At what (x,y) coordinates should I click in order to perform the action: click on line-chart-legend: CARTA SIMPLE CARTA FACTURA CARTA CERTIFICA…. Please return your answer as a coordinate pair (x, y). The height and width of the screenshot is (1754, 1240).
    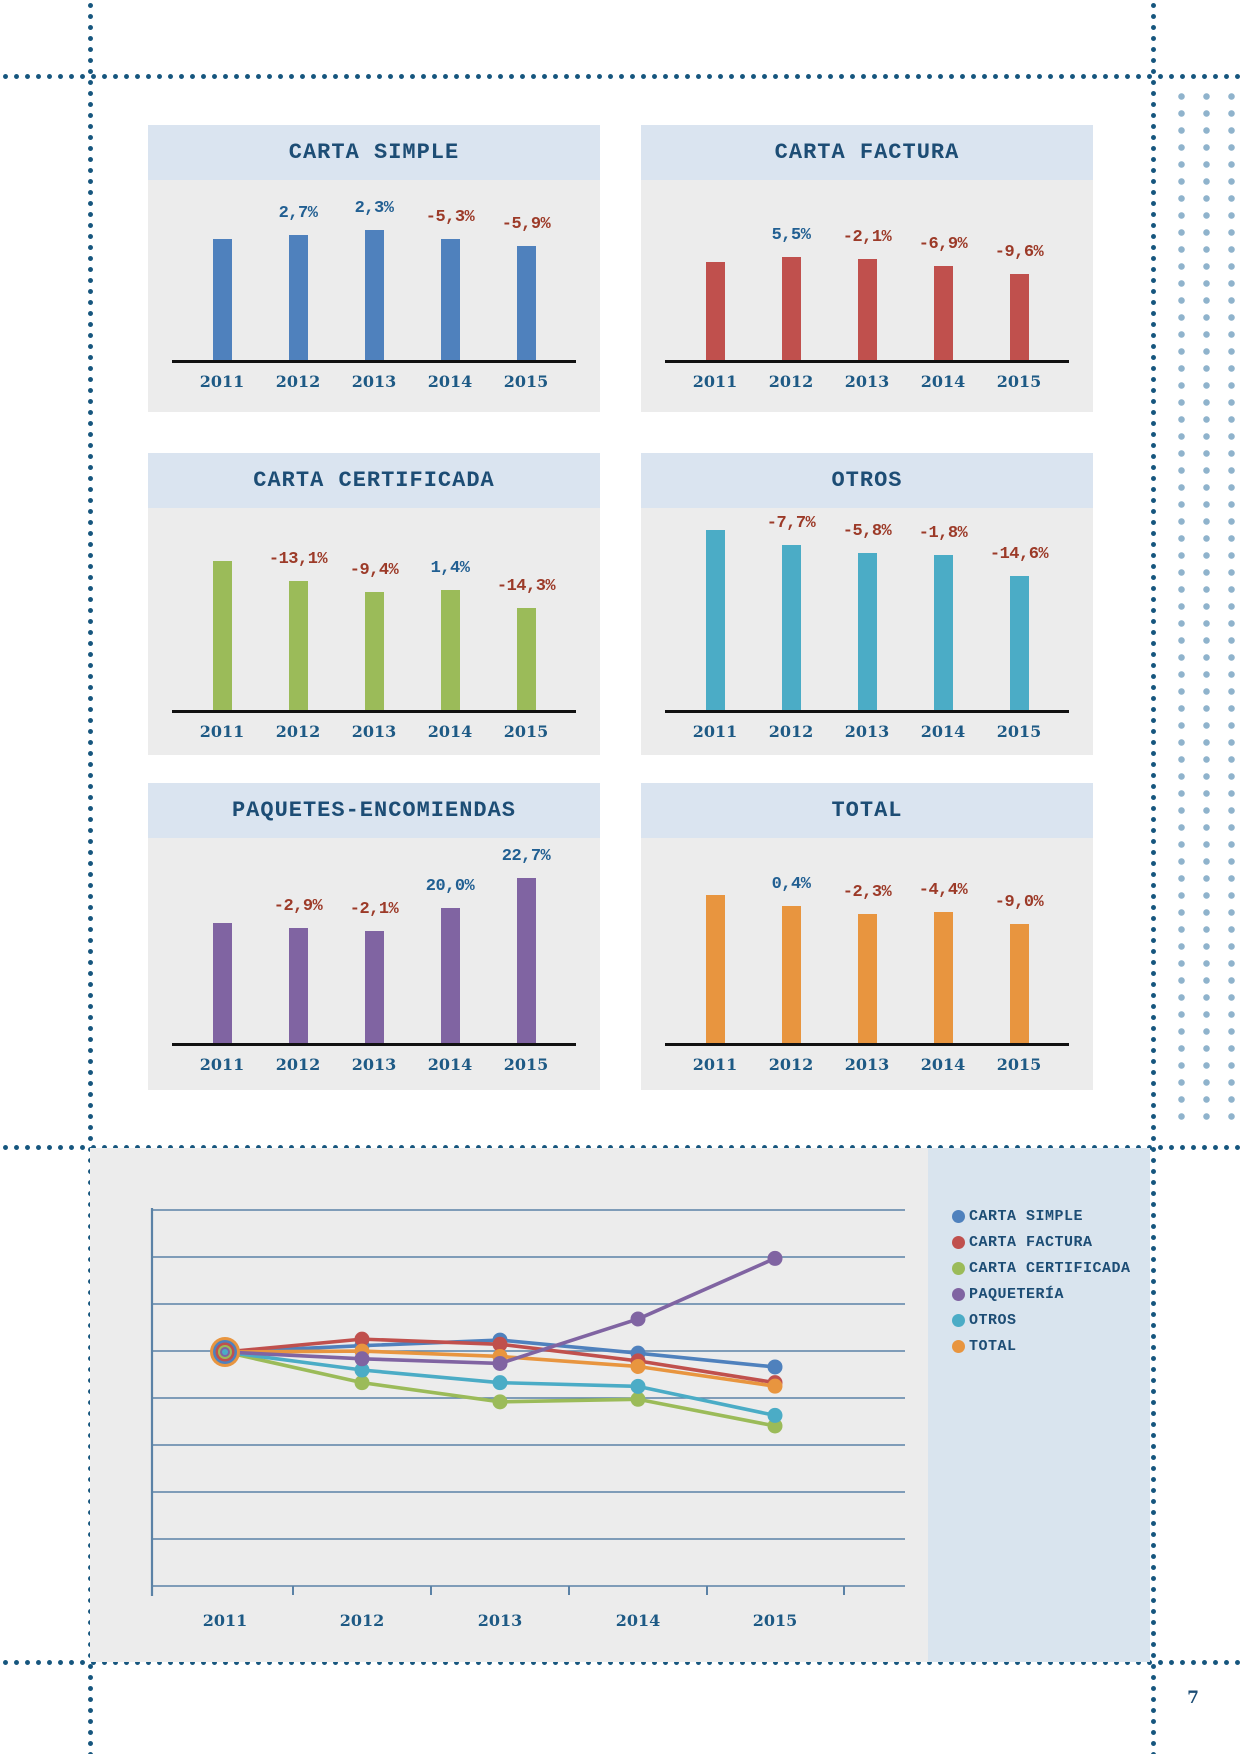
    Looking at the image, I should click on (1039, 1405).